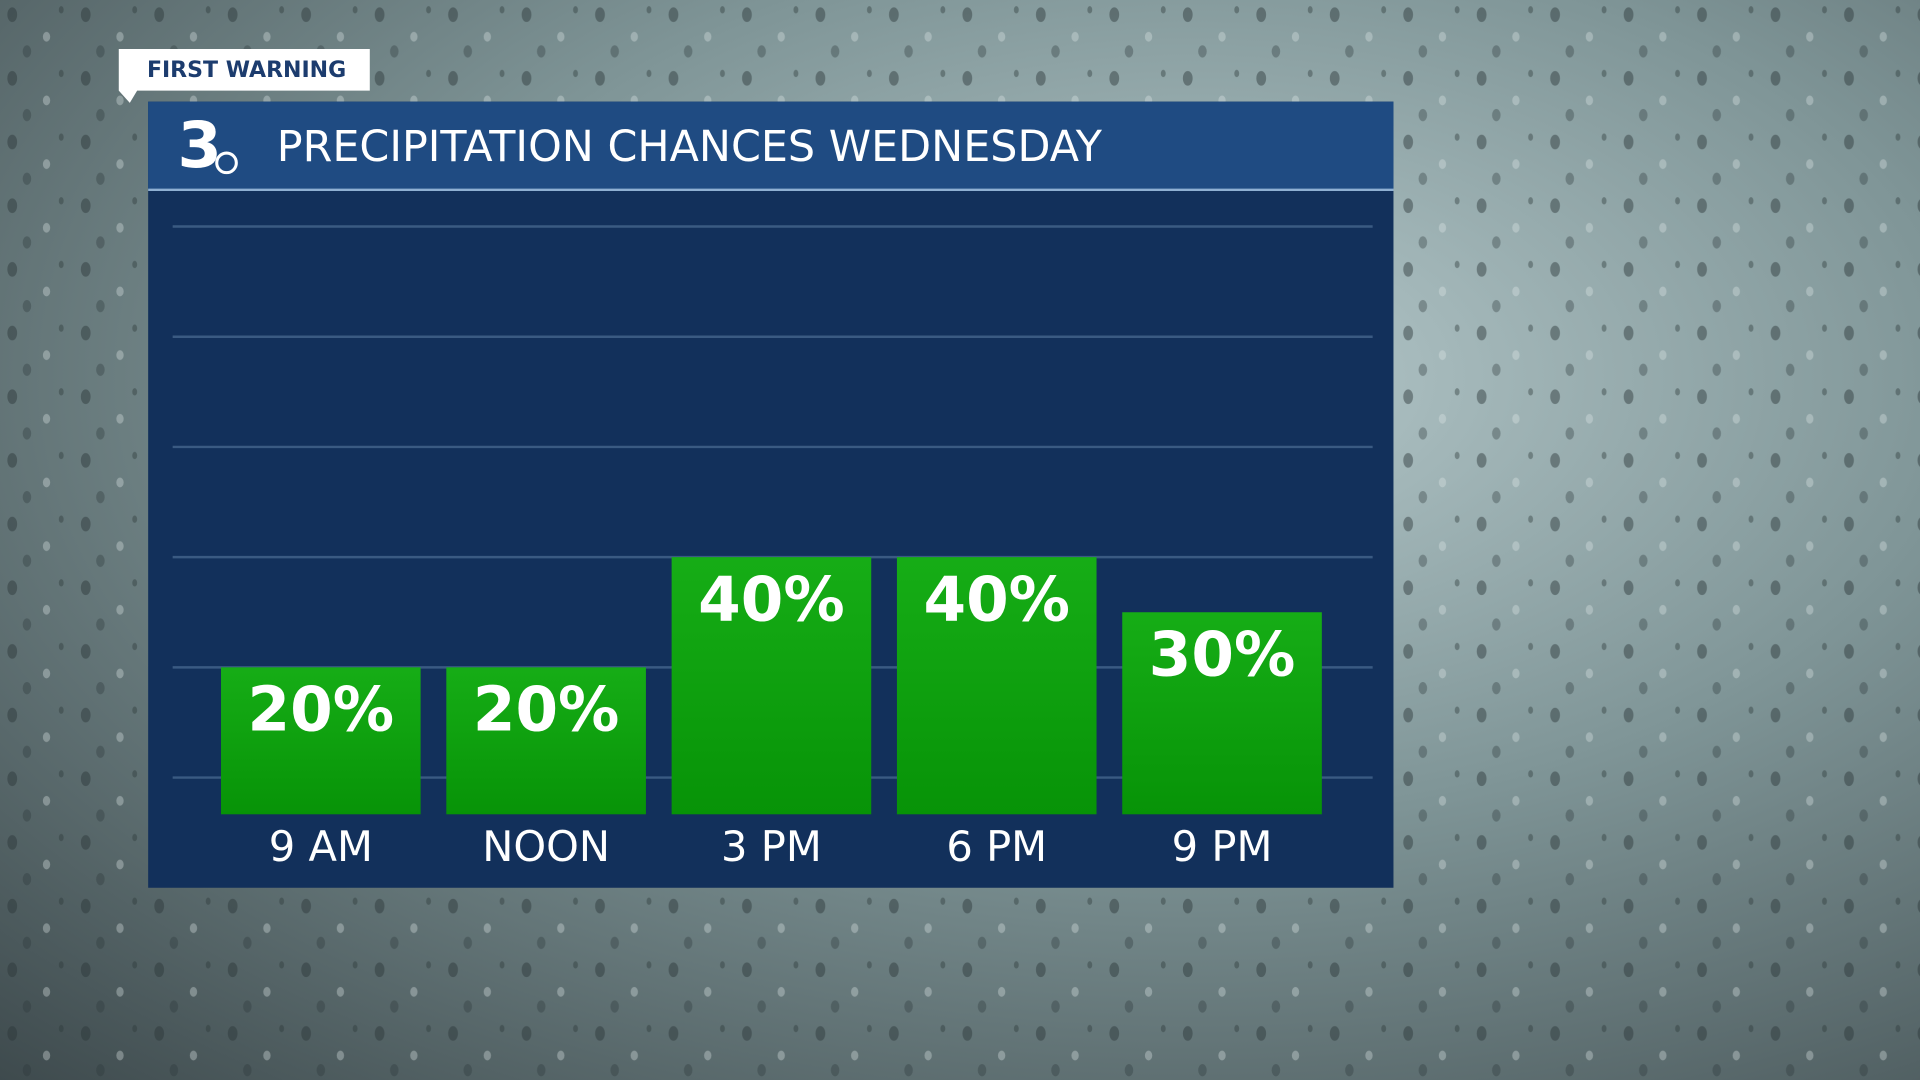 The height and width of the screenshot is (1080, 1920). I want to click on tag-box, so click(244, 75).